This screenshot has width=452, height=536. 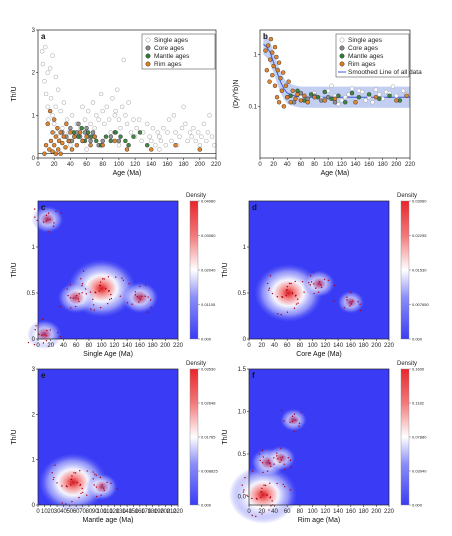 What do you see at coordinates (419, 235) in the screenshot?
I see `colorbar-tick-label: 0.02295` at bounding box center [419, 235].